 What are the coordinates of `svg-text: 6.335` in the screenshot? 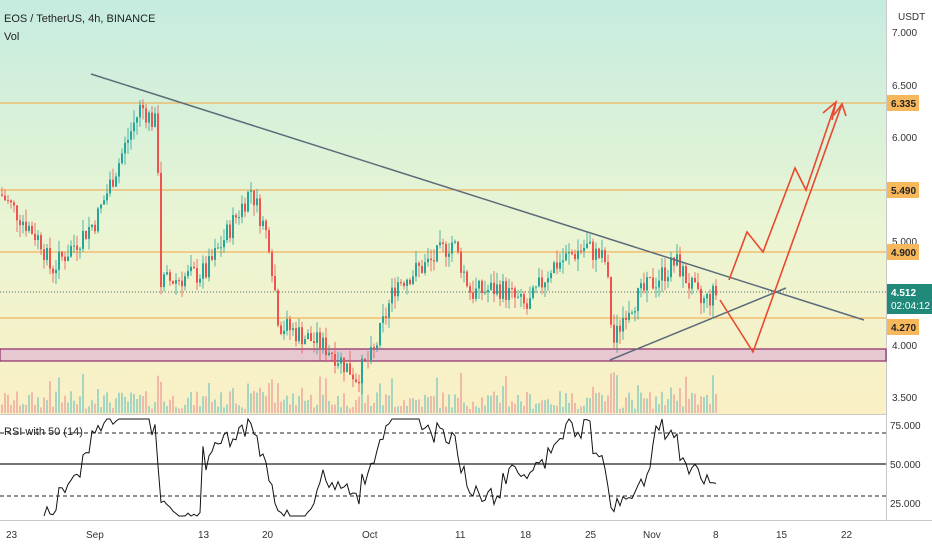 It's located at (903, 104).